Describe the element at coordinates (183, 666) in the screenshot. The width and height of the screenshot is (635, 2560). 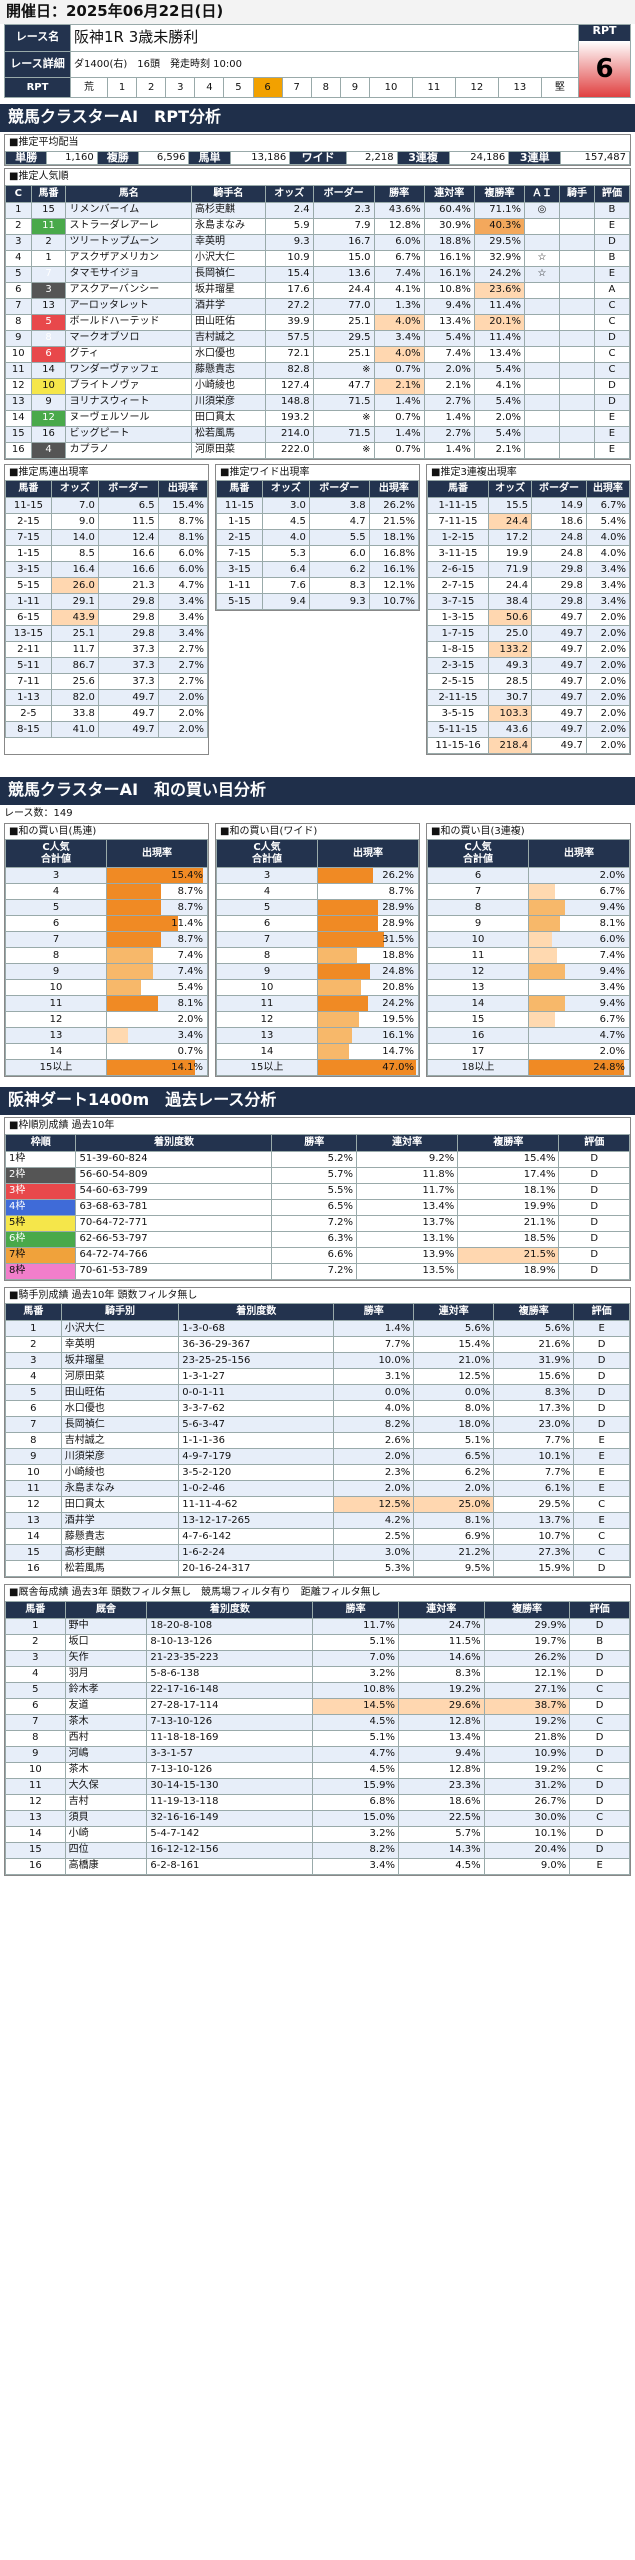
I see `umatan-cell: 2.7%` at that location.